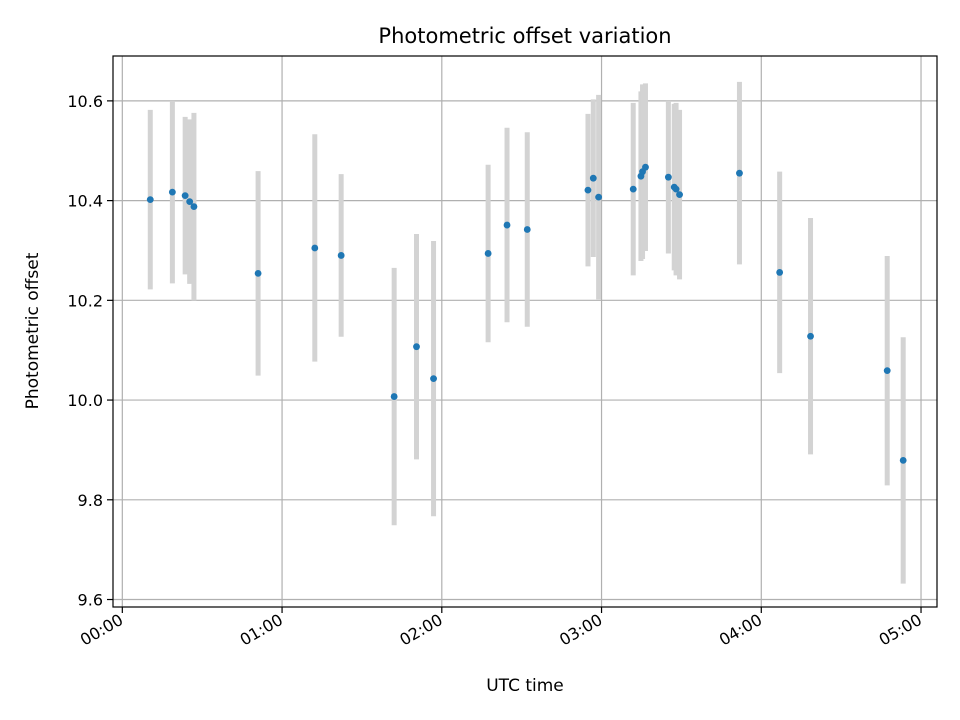  Describe the element at coordinates (525, 686) in the screenshot. I see `x-axis-label: UTC time` at that location.